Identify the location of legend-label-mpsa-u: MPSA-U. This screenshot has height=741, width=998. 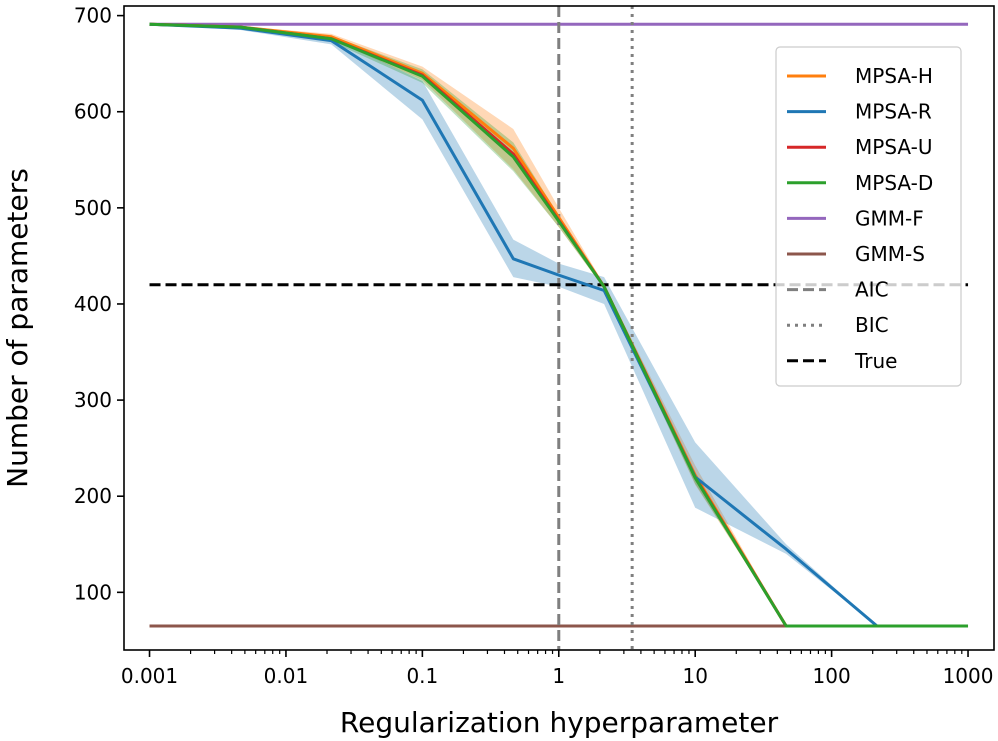
(893, 147).